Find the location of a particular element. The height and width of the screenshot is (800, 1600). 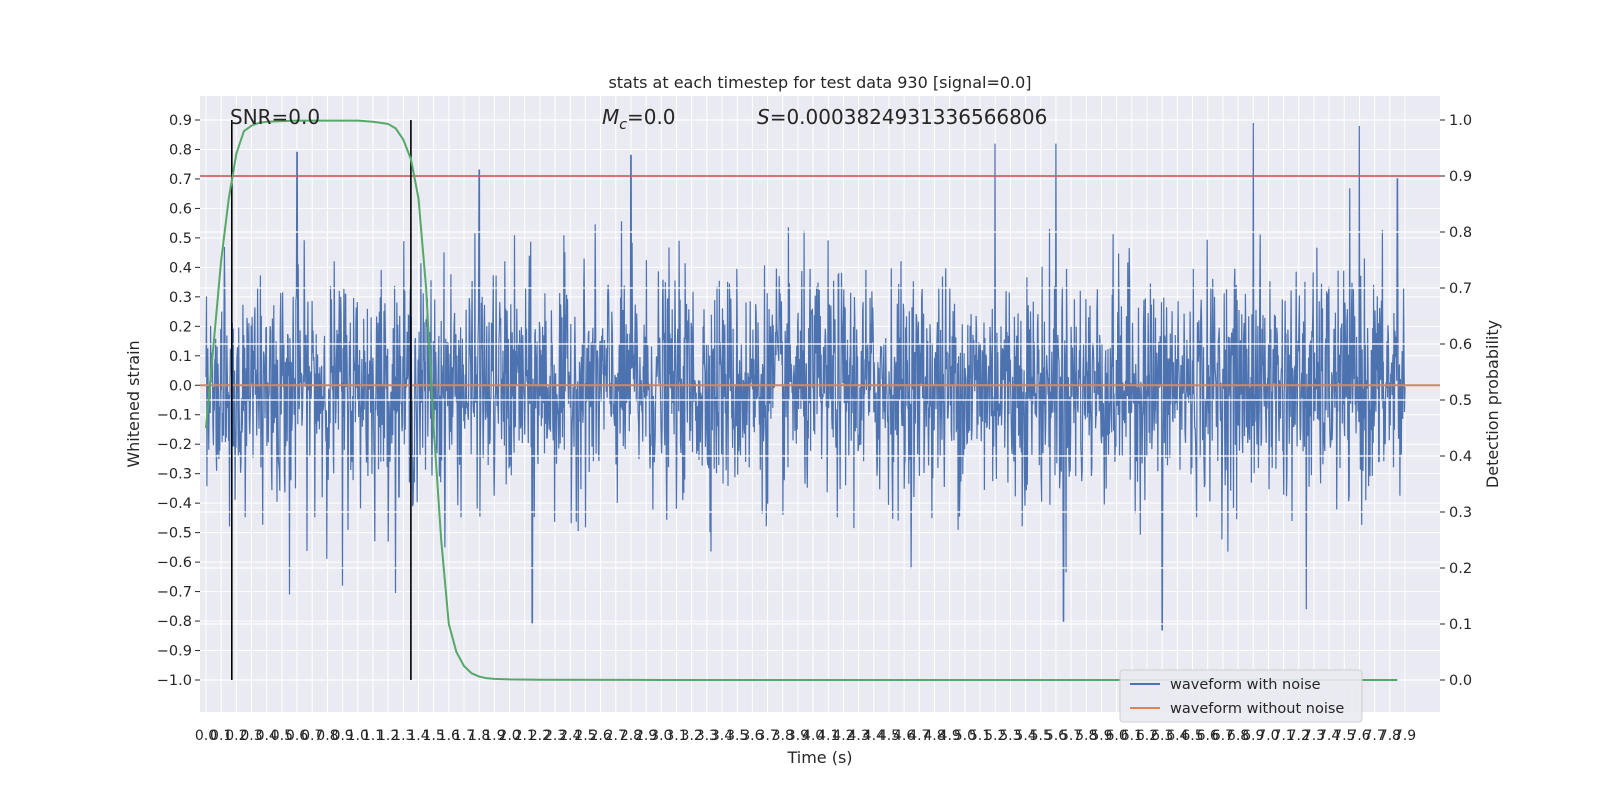

x-tick-label: 7.6 is located at coordinates (1359, 736).